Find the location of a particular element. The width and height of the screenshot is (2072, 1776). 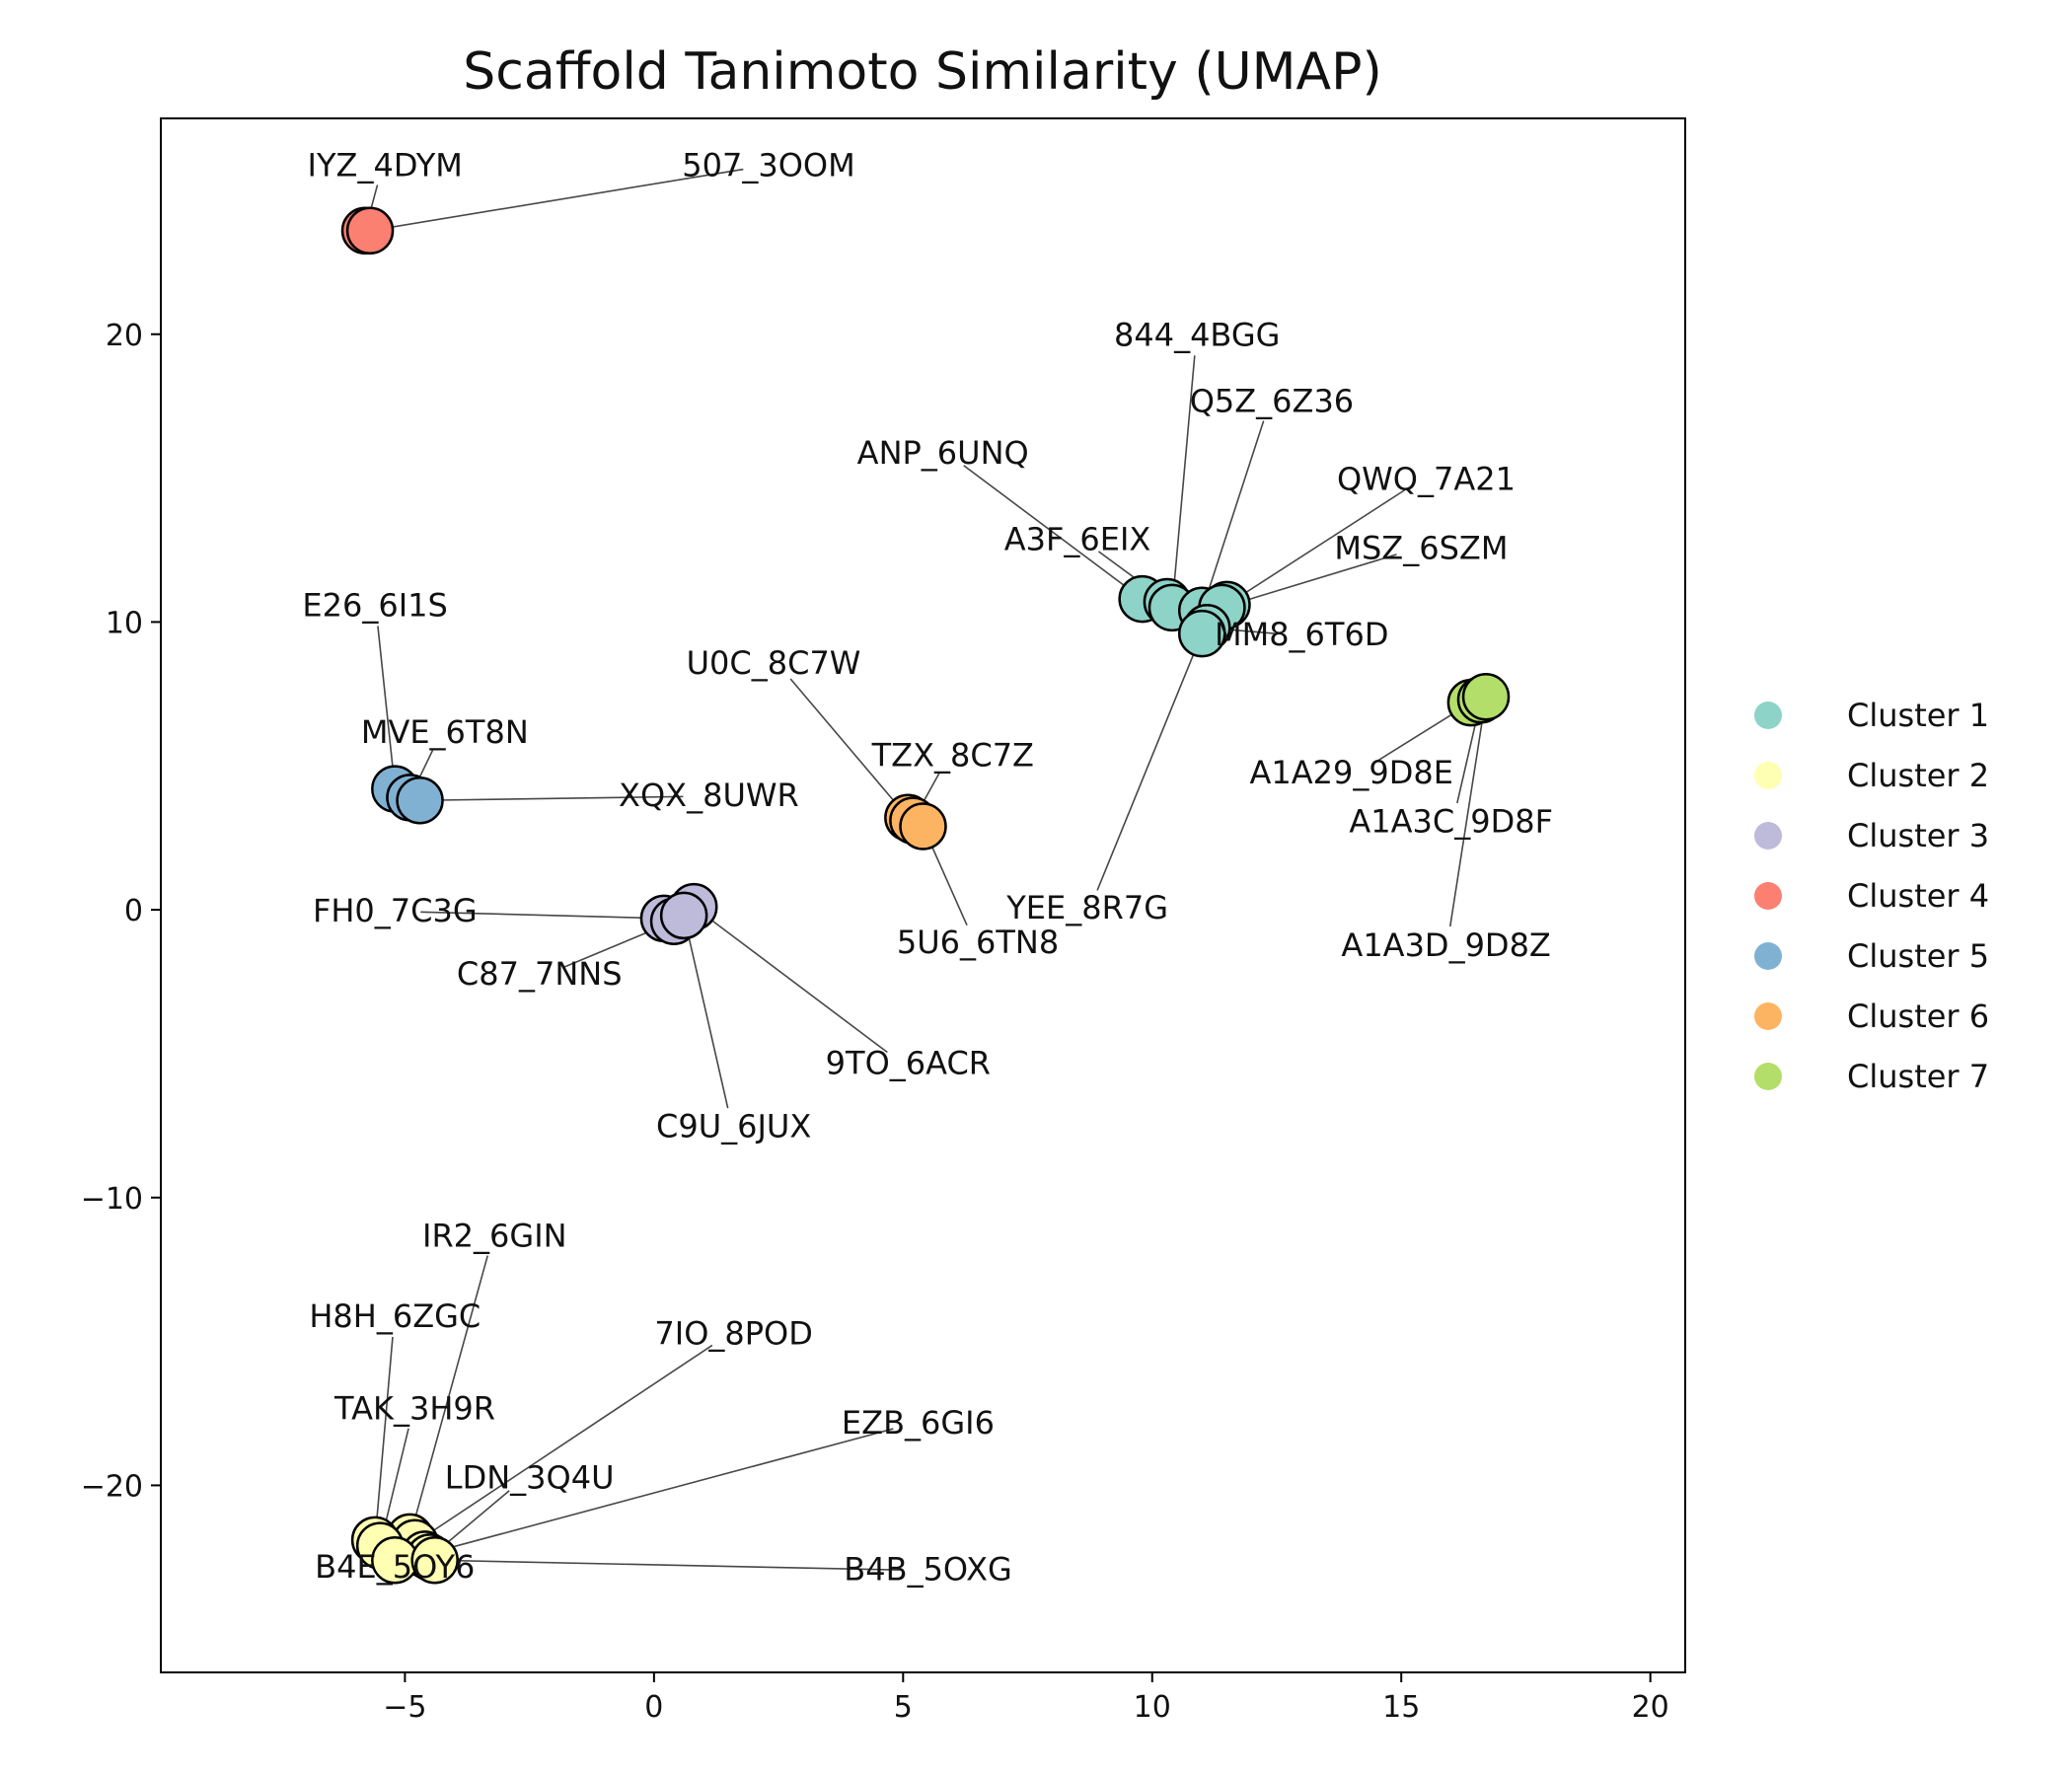

point-label-a1a3d_9d8z: A1A3D_9D8Z is located at coordinates (1446, 945).